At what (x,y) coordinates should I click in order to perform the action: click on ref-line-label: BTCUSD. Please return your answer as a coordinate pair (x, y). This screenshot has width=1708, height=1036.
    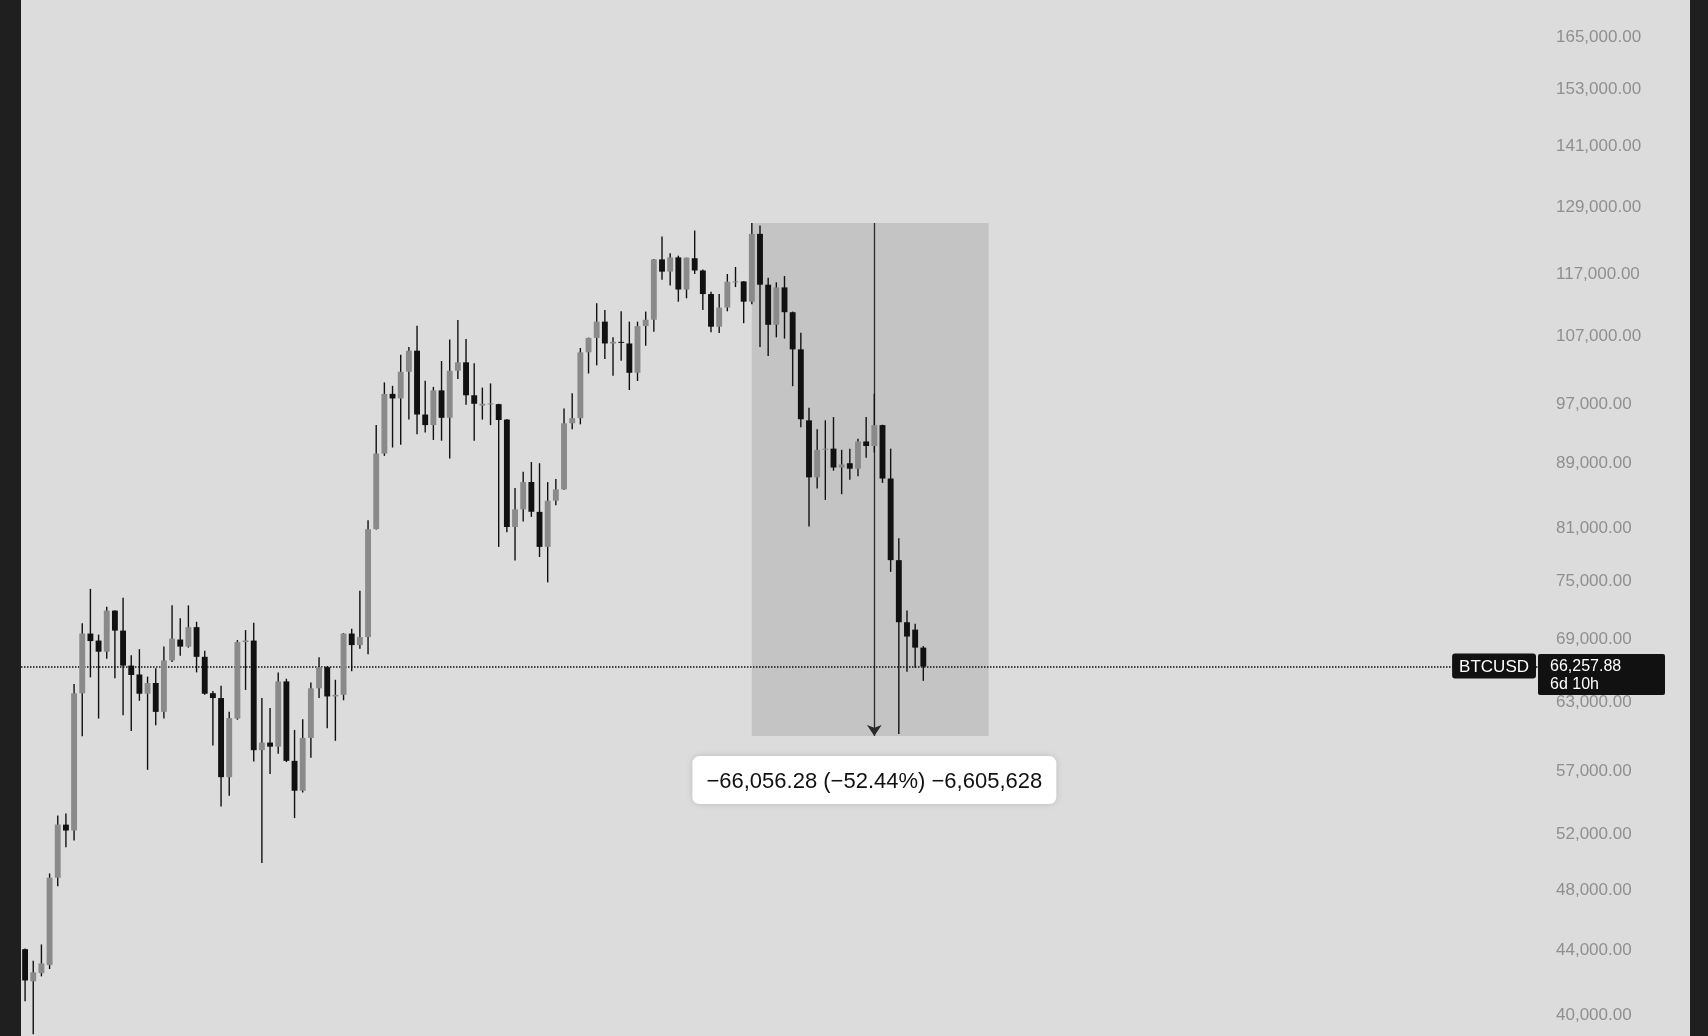
    Looking at the image, I should click on (1494, 666).